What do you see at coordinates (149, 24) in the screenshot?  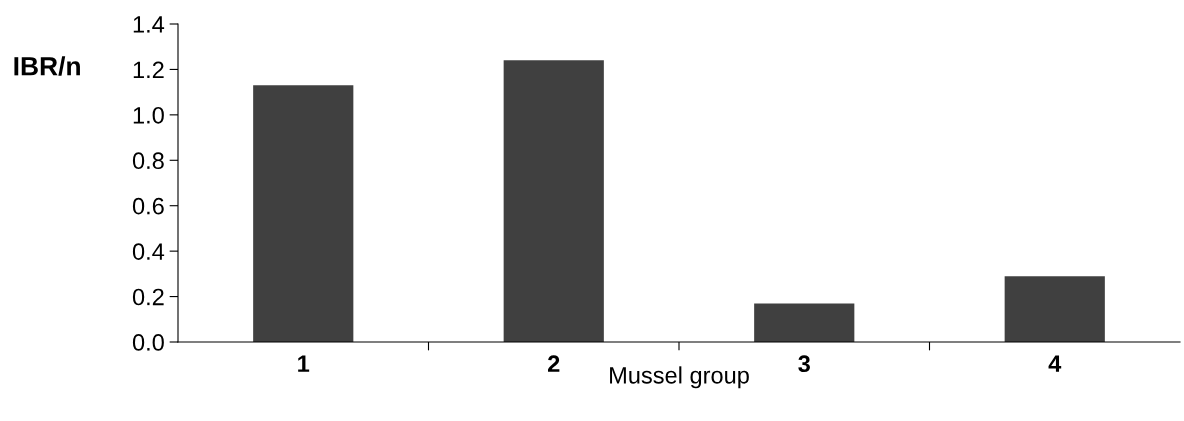 I see `y-tick-label: 1.4` at bounding box center [149, 24].